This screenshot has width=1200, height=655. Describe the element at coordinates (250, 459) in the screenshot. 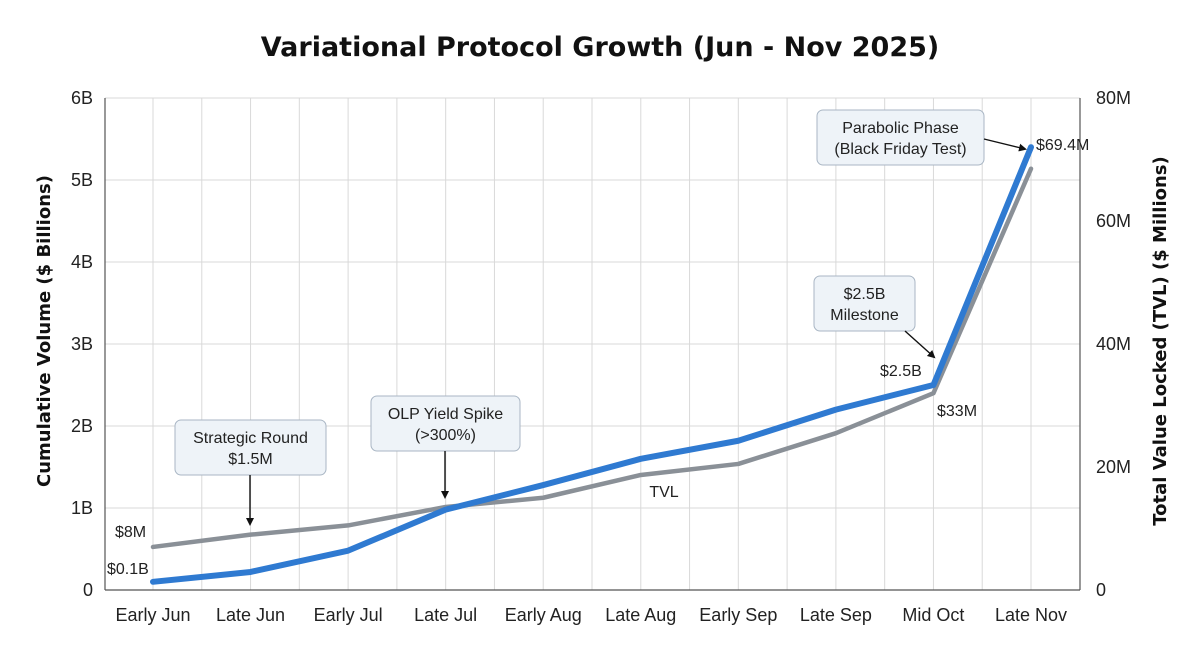

I see `annotation-text: $1.5M` at that location.